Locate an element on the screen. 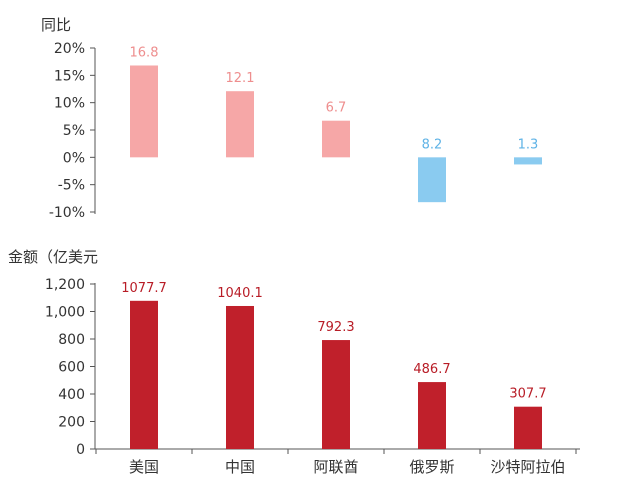  amount-data-label: 486.7 is located at coordinates (431, 369).